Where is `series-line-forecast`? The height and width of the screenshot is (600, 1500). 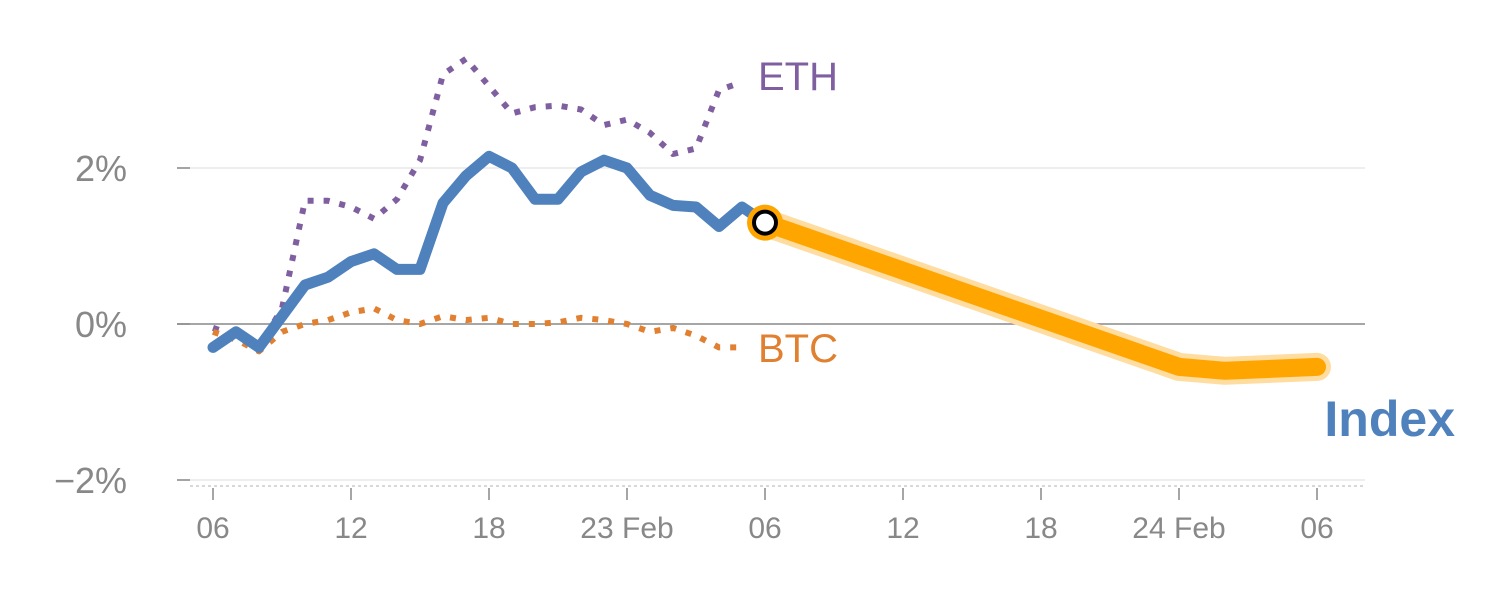
series-line-forecast is located at coordinates (1041, 296).